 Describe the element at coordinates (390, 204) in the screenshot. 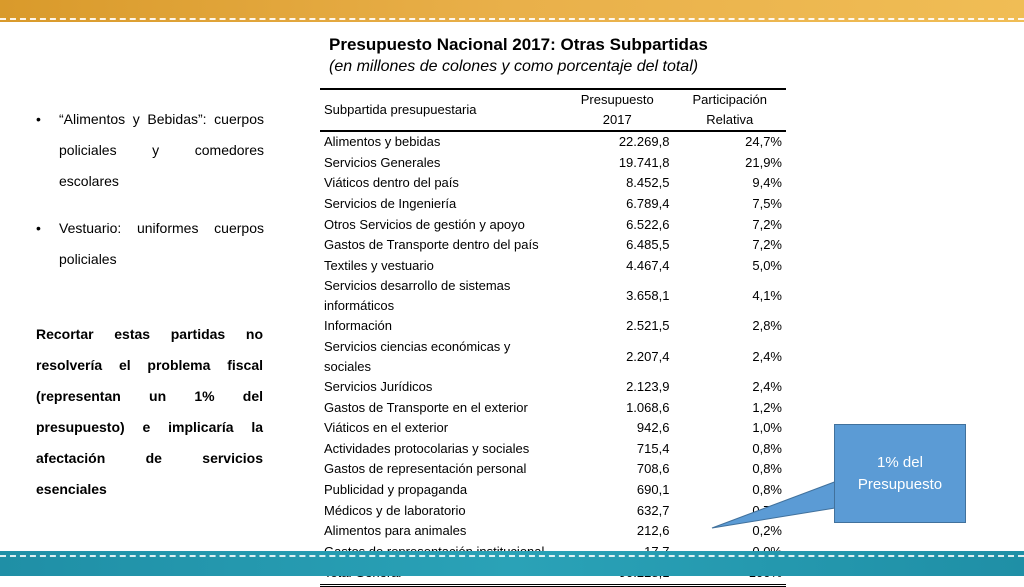

I see `row-subpartida: Servicios de Ingeniería` at that location.